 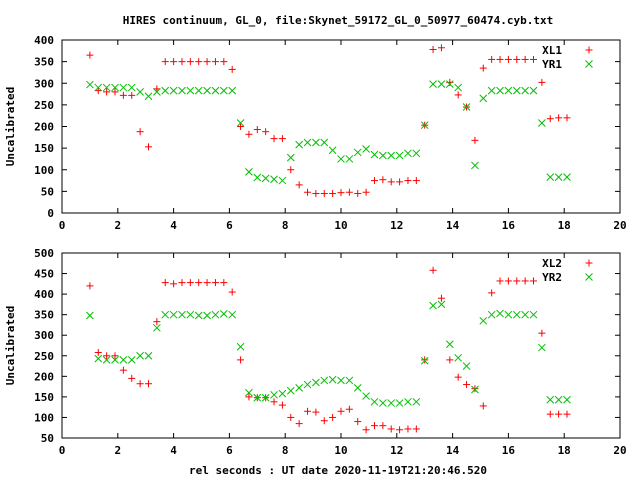 I want to click on x-tick-label: 2, so click(x=117, y=225).